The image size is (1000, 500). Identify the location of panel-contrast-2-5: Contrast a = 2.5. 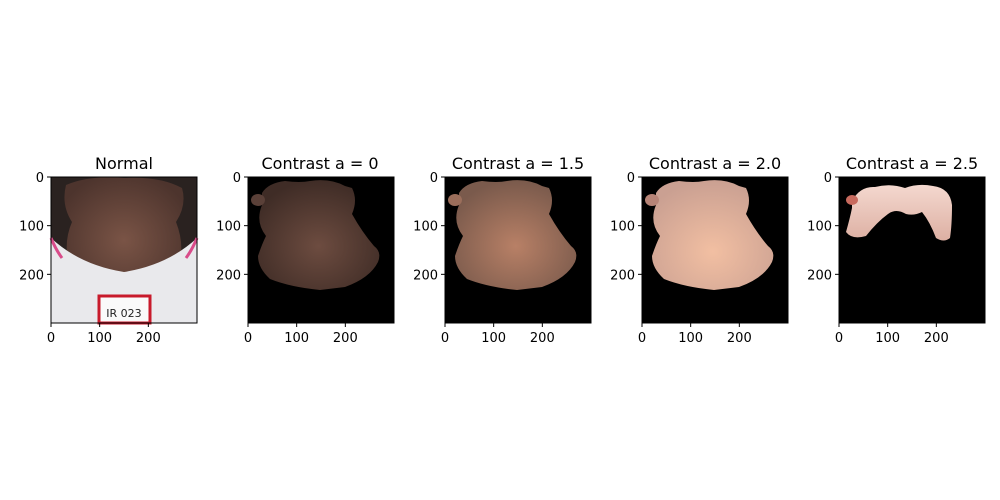
(912, 238).